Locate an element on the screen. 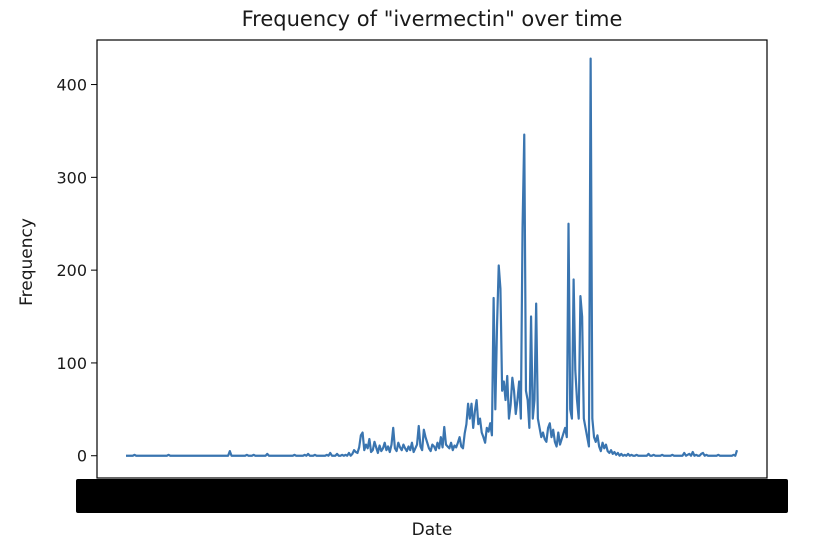 The height and width of the screenshot is (548, 820). chart-title: Frequency of "ivermectin" over time is located at coordinates (432, 19).